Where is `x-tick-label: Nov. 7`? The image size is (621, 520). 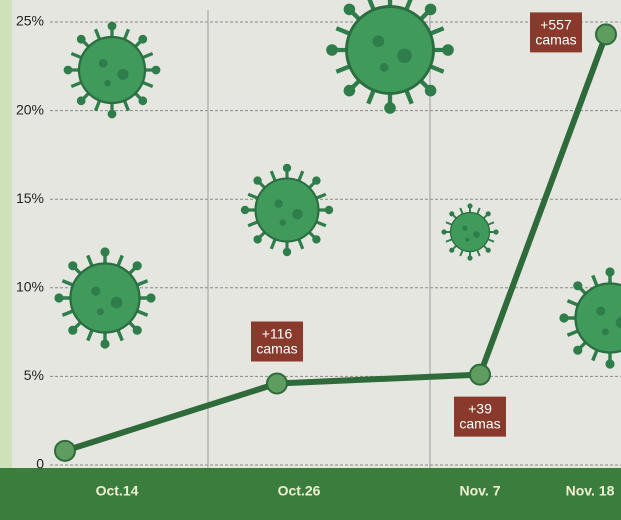
x-tick-label: Nov. 7 is located at coordinates (480, 491).